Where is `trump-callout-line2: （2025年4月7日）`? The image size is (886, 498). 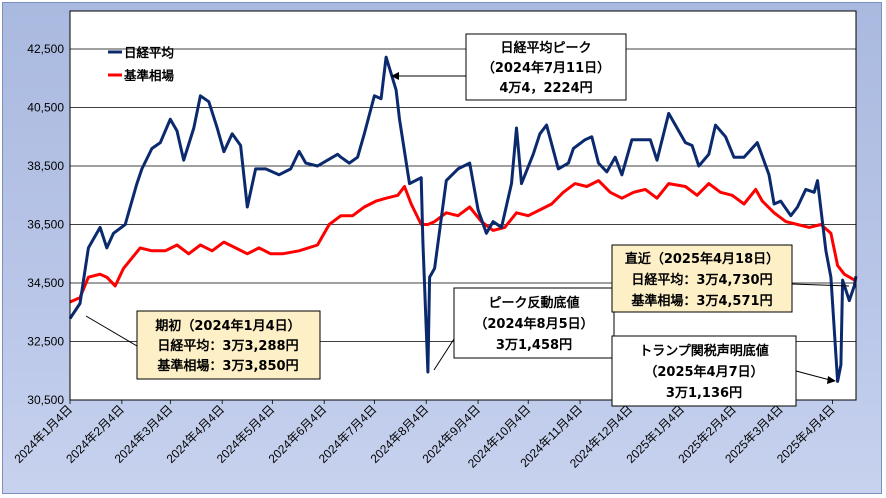
trump-callout-line2: （2025年4月7日） is located at coordinates (703, 372).